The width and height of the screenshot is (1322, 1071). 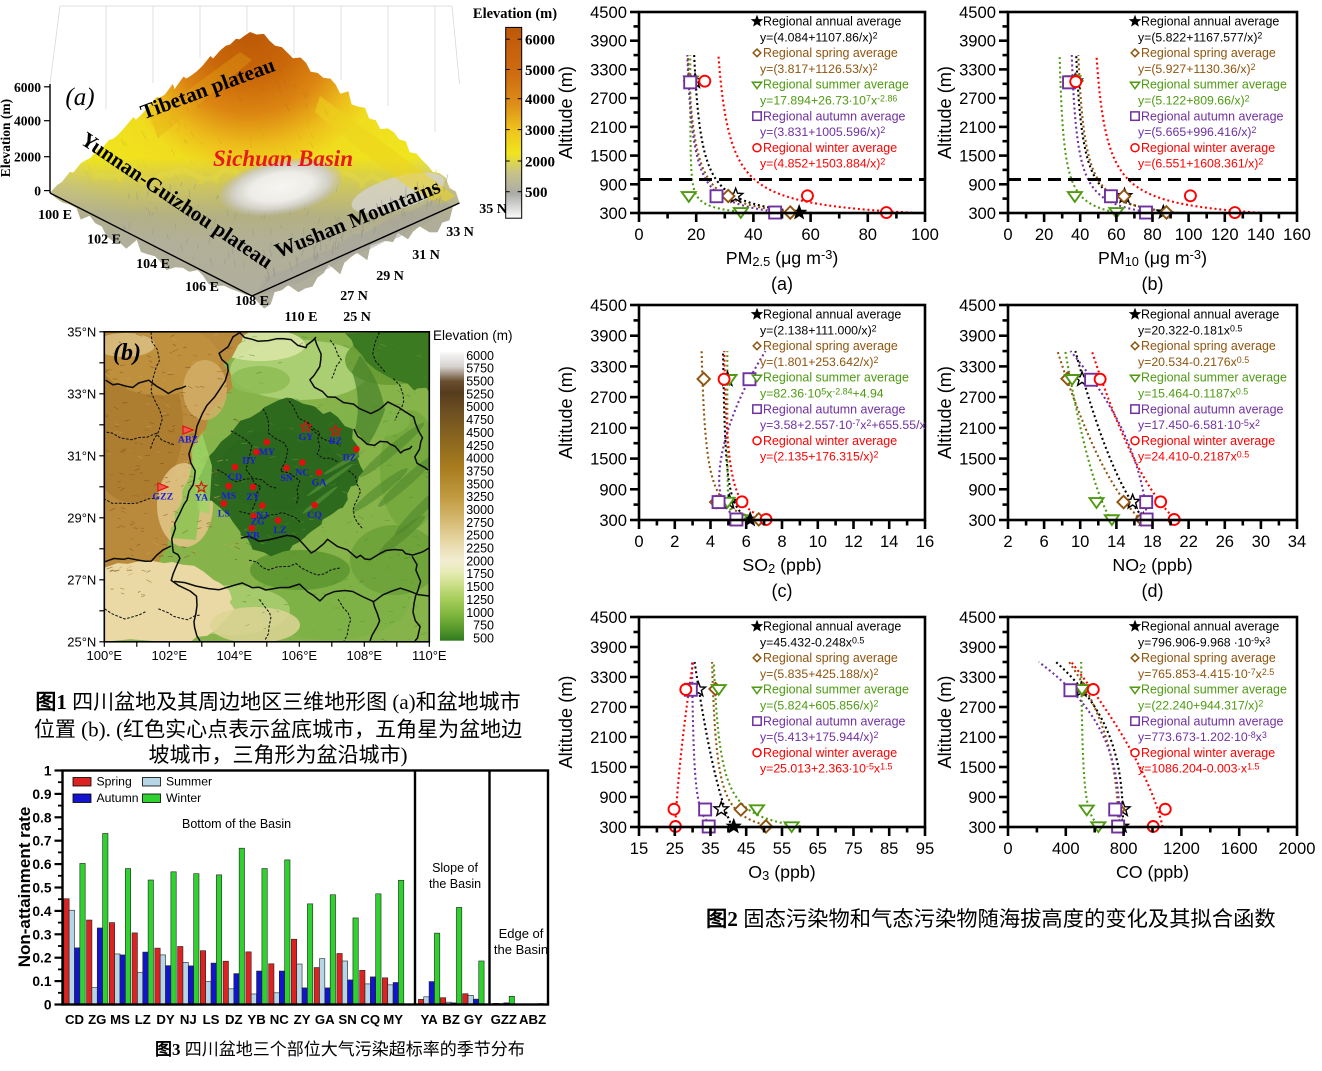 What do you see at coordinates (211, 1019) in the screenshot?
I see `svg-text: LS` at bounding box center [211, 1019].